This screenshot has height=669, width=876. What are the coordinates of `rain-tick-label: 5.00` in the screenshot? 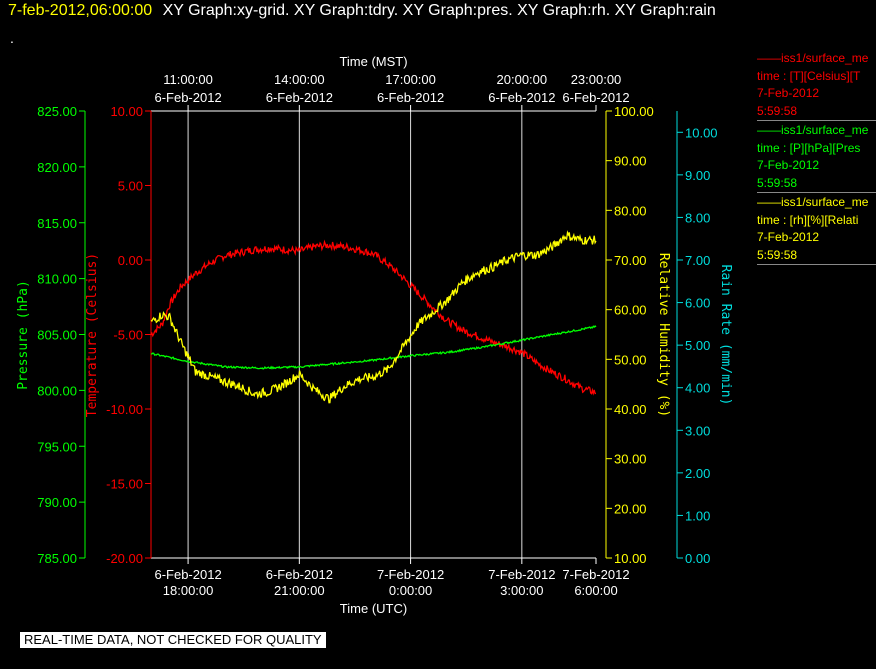 It's located at (697, 345).